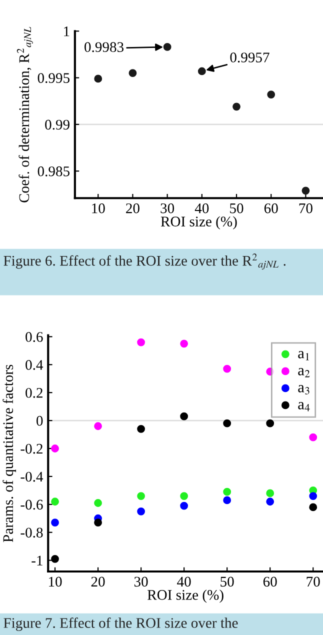  What do you see at coordinates (250, 57) in the screenshot?
I see `annotation: 0.9957` at bounding box center [250, 57].